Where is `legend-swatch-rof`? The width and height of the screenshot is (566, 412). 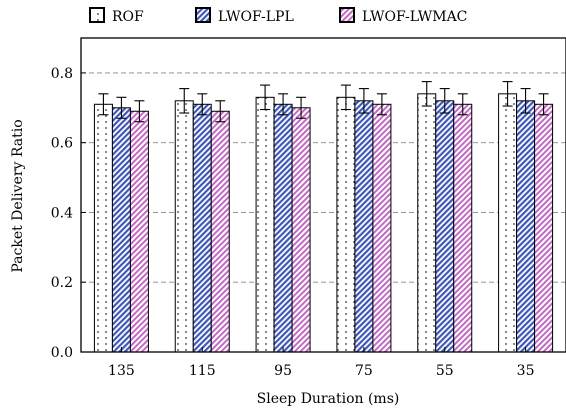
legend-swatch-rof is located at coordinates (97, 15).